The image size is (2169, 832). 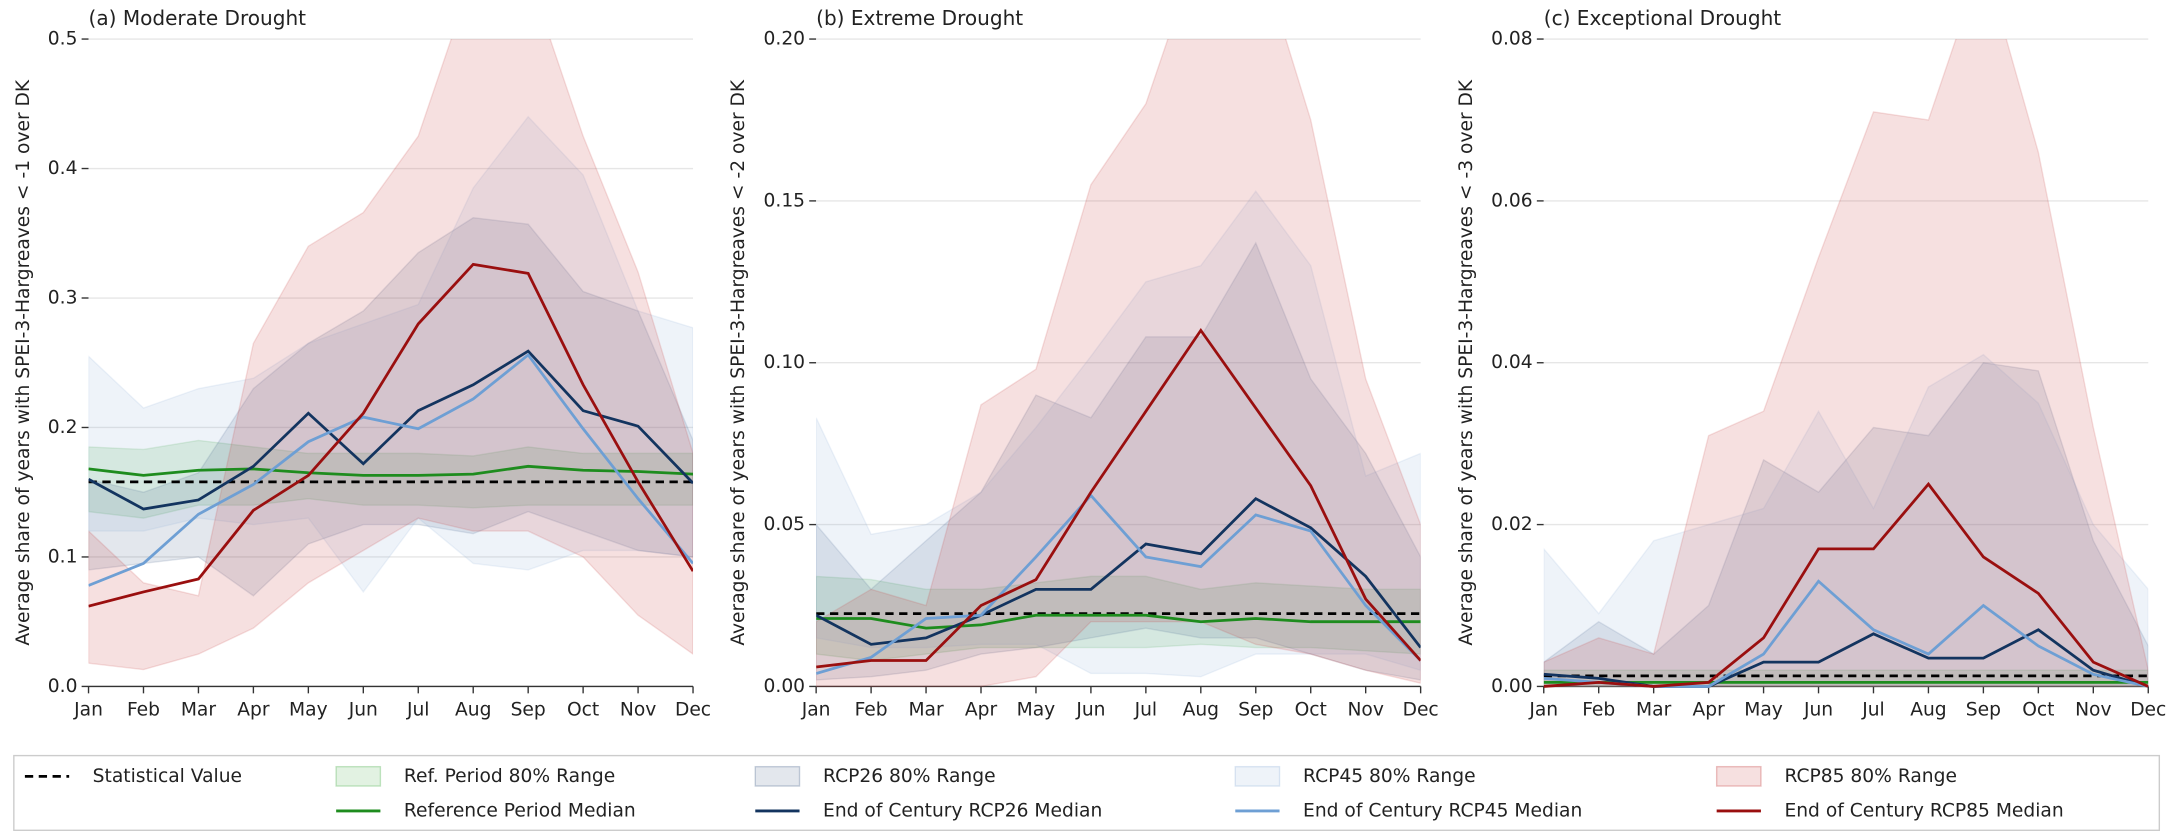 What do you see at coordinates (1923, 810) in the screenshot?
I see `legend-label: End of Century RCP85 Median` at bounding box center [1923, 810].